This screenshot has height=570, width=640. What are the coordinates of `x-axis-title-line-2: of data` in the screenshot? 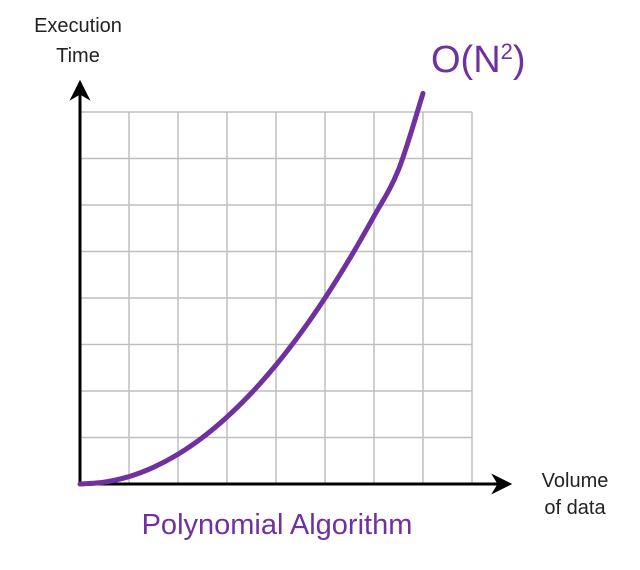 It's located at (575, 508).